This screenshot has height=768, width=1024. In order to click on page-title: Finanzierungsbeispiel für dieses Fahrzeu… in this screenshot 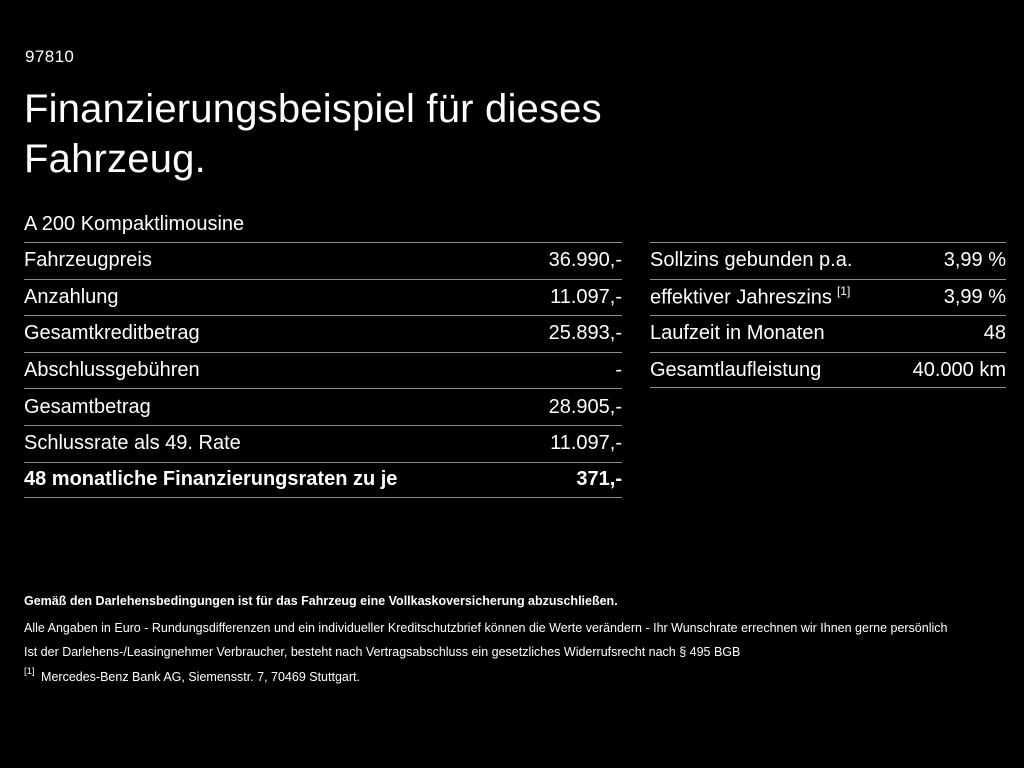, I will do `click(313, 134)`.